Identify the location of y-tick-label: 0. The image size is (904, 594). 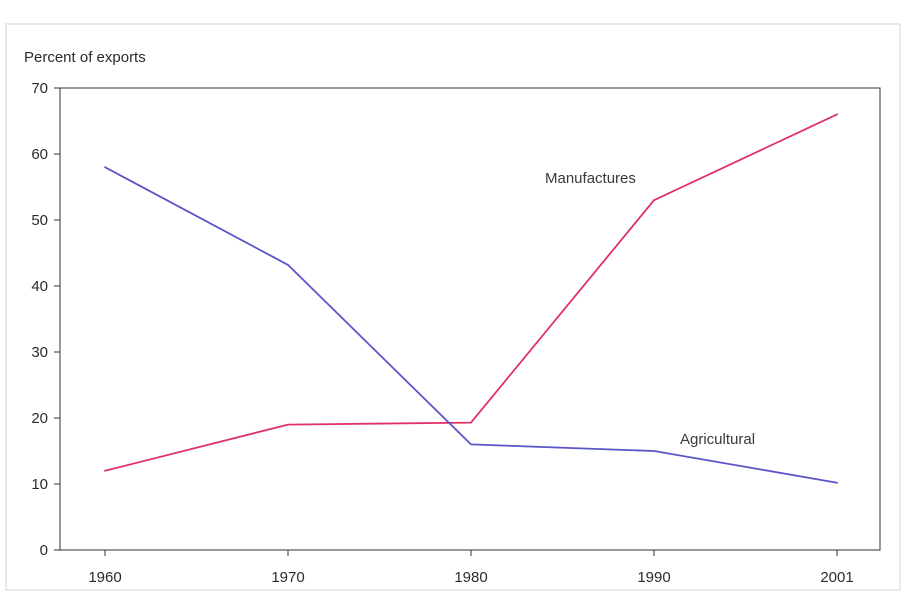
(44, 550).